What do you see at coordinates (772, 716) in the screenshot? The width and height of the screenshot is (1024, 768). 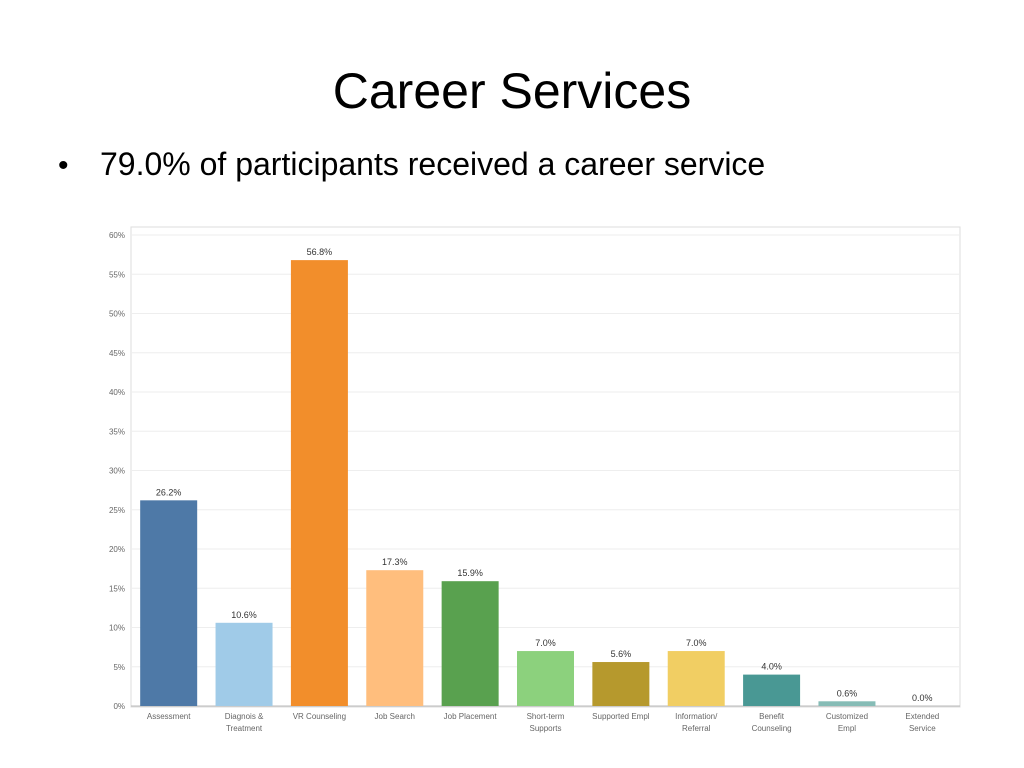 I see `x-tick-label: Benefit` at bounding box center [772, 716].